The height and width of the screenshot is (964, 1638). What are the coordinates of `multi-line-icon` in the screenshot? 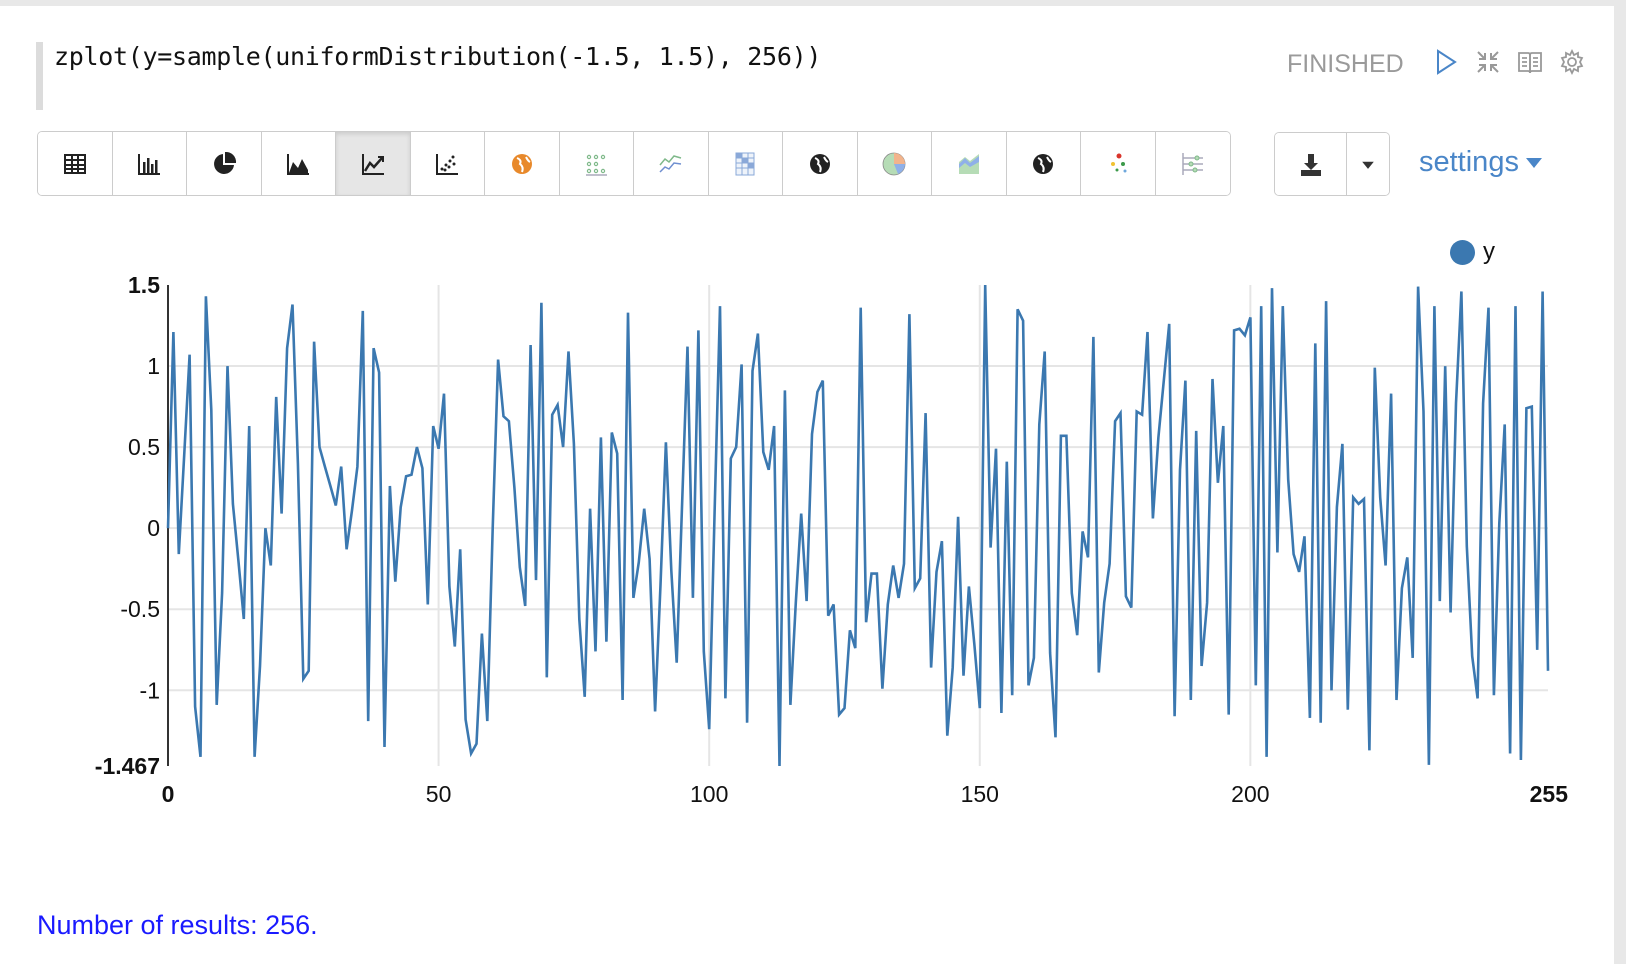 It's located at (670, 163).